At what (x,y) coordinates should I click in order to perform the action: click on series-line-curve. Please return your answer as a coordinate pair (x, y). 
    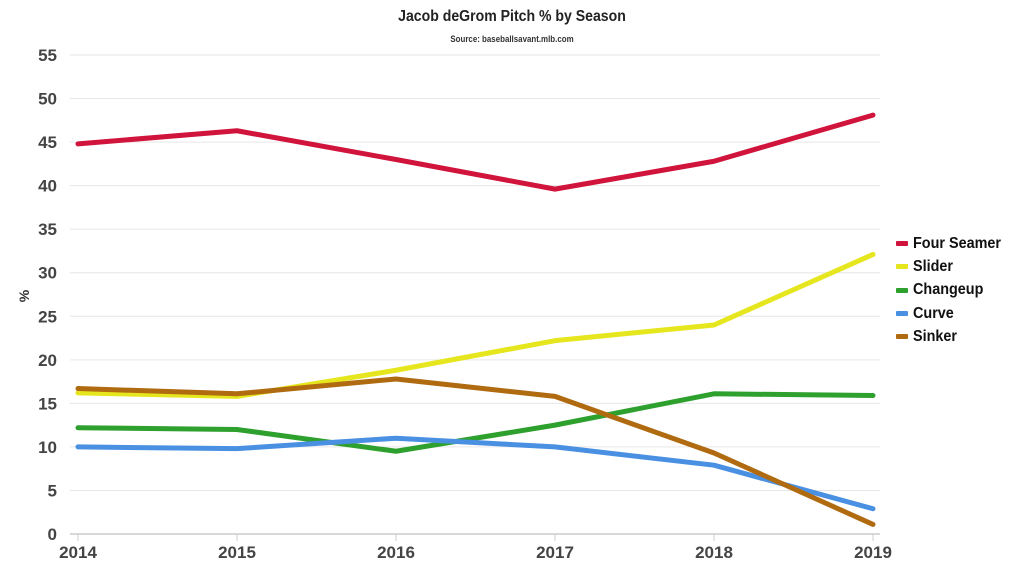
    Looking at the image, I should click on (475, 473).